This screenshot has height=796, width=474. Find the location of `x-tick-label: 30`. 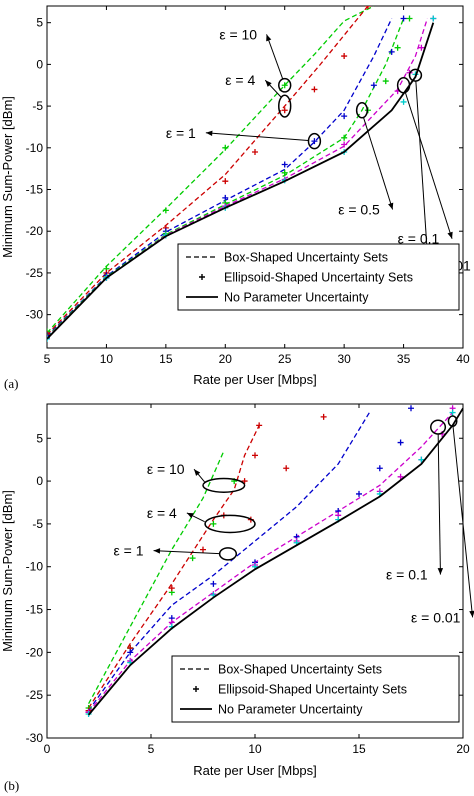

x-tick-label: 30 is located at coordinates (344, 359).